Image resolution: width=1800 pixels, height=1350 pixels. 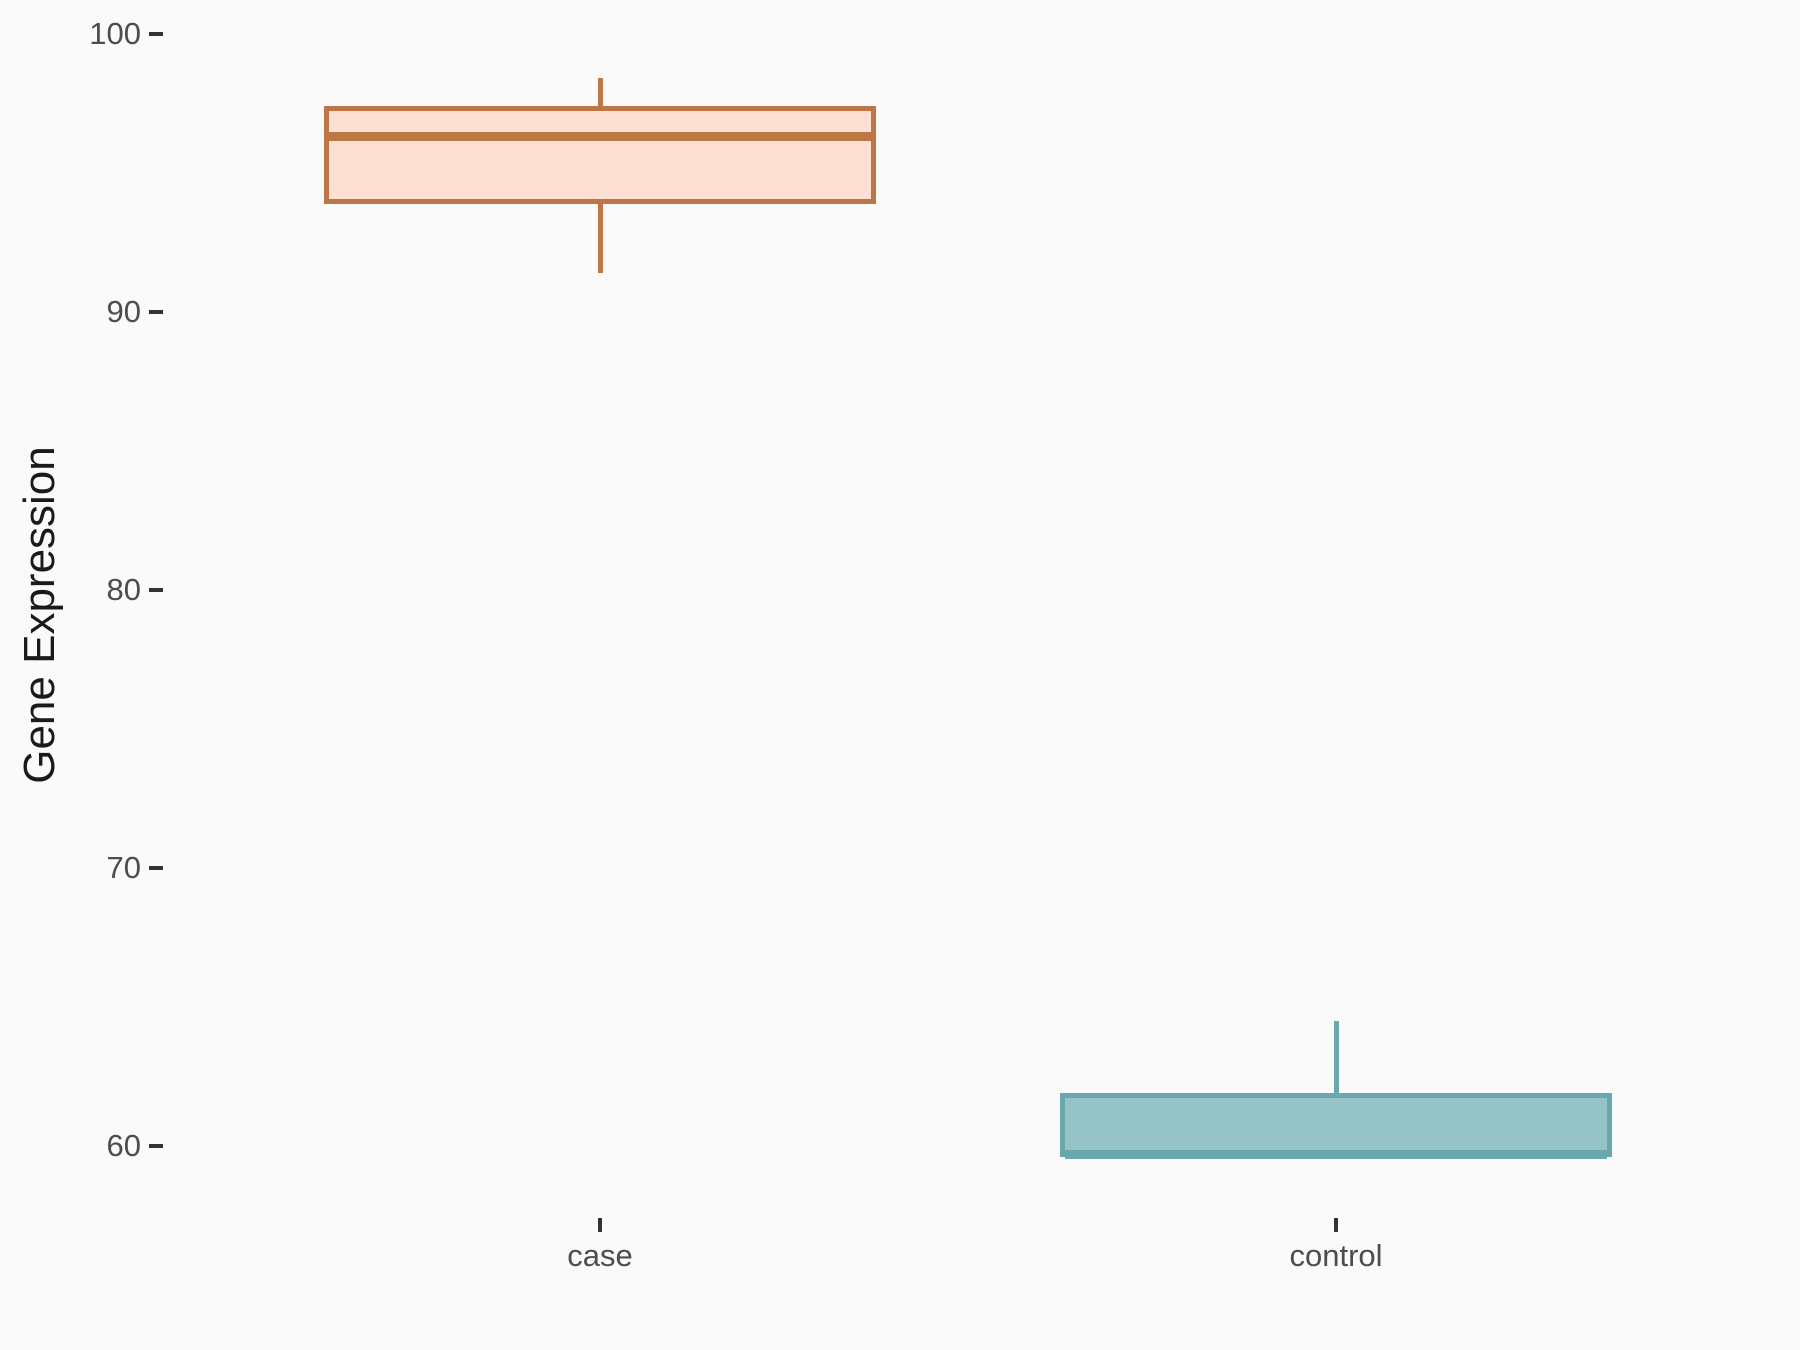 I want to click on y-tick-label: 100, so click(x=115, y=33).